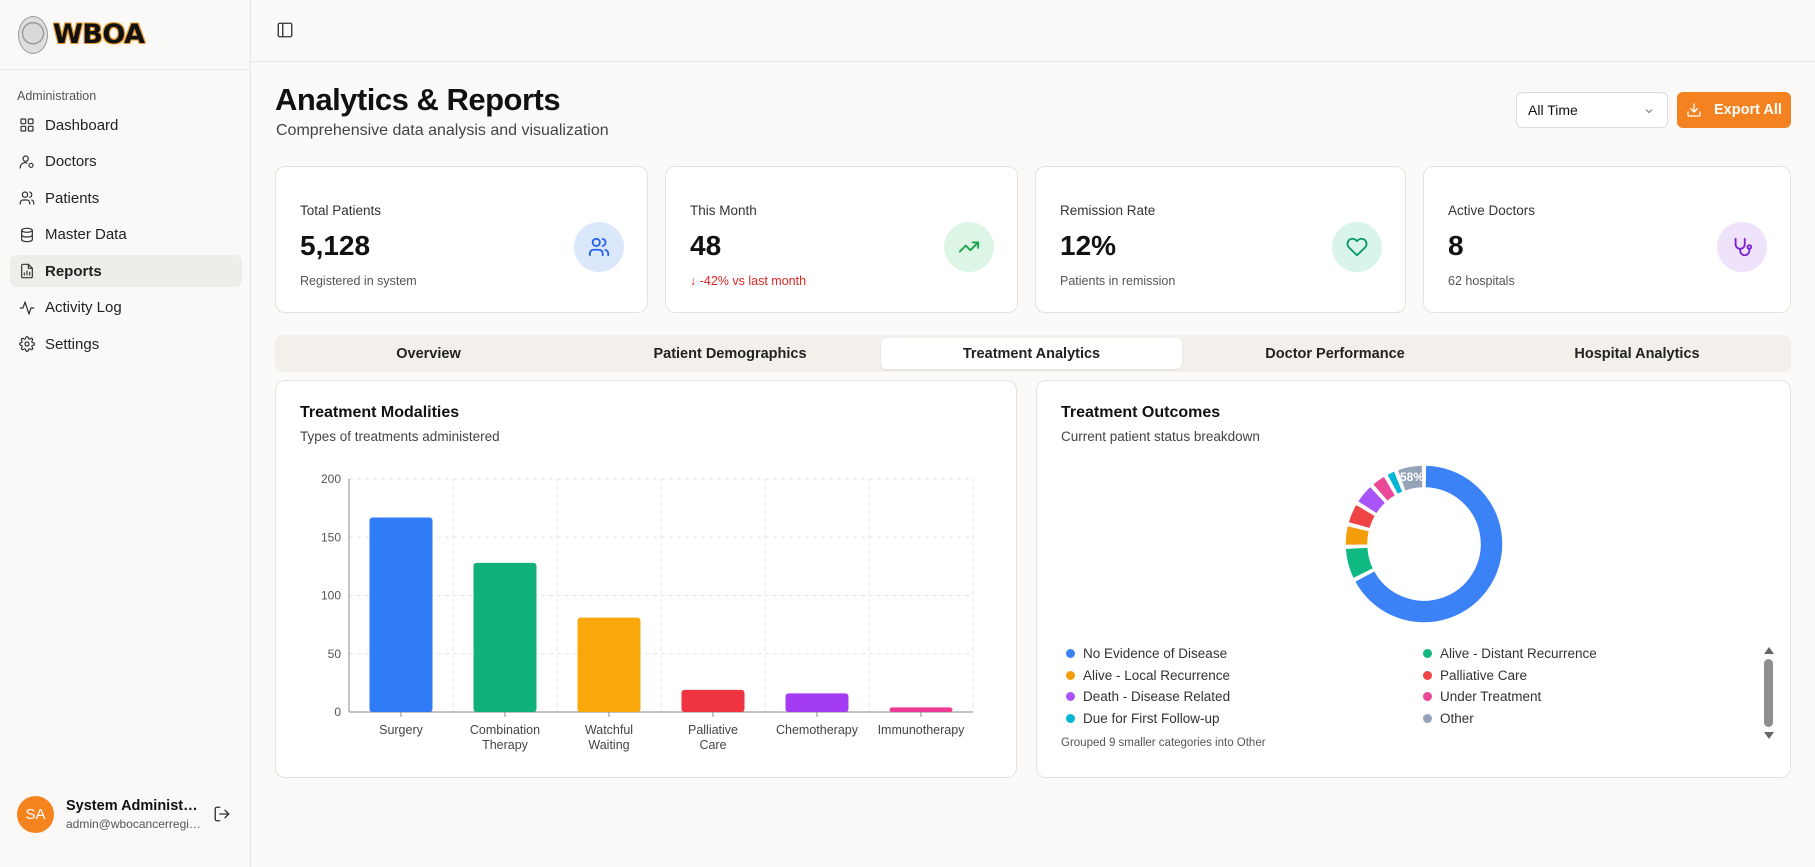 The width and height of the screenshot is (1815, 867). What do you see at coordinates (1748, 110) in the screenshot?
I see `export-all-label: Export All` at bounding box center [1748, 110].